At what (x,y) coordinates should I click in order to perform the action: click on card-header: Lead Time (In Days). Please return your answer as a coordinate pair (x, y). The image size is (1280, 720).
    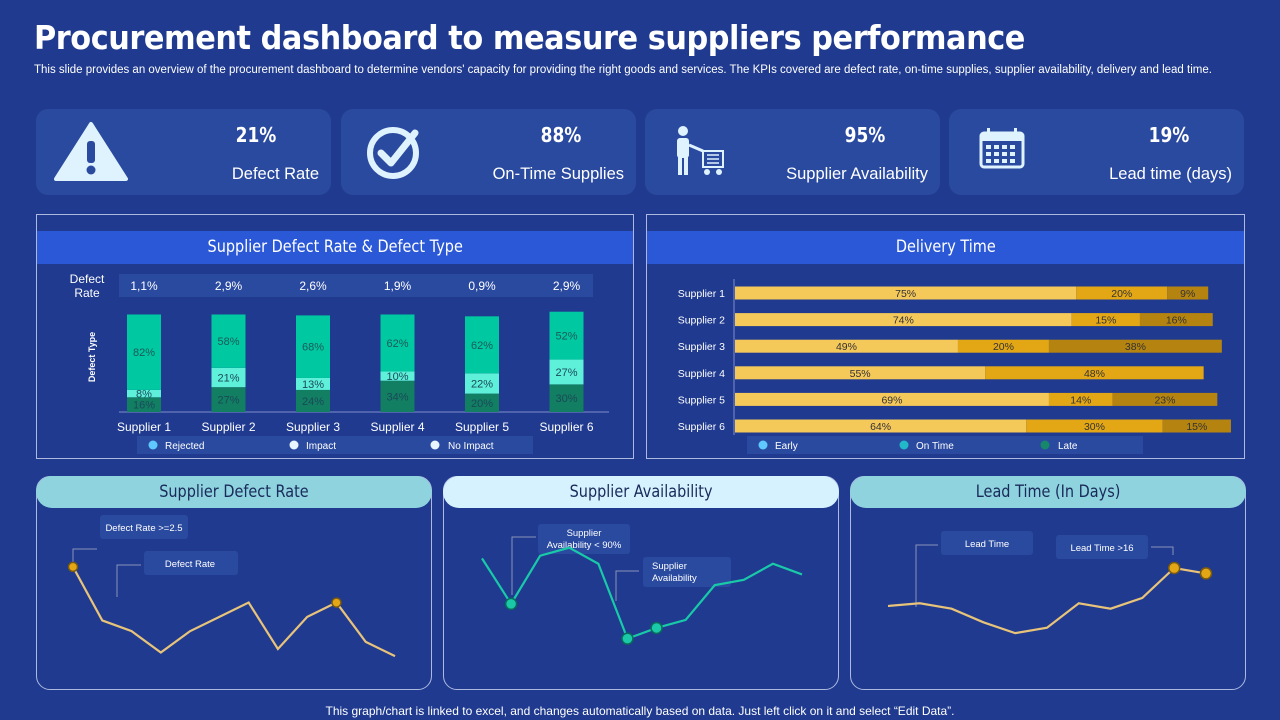
    Looking at the image, I should click on (1048, 492).